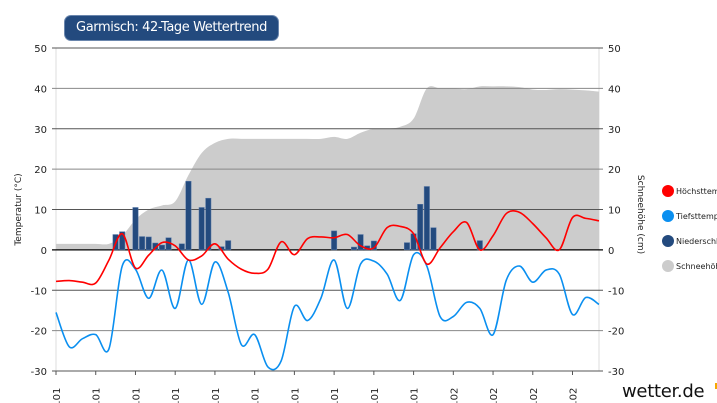  I want to click on x-tick-label: 19.01, so click(256, 395).